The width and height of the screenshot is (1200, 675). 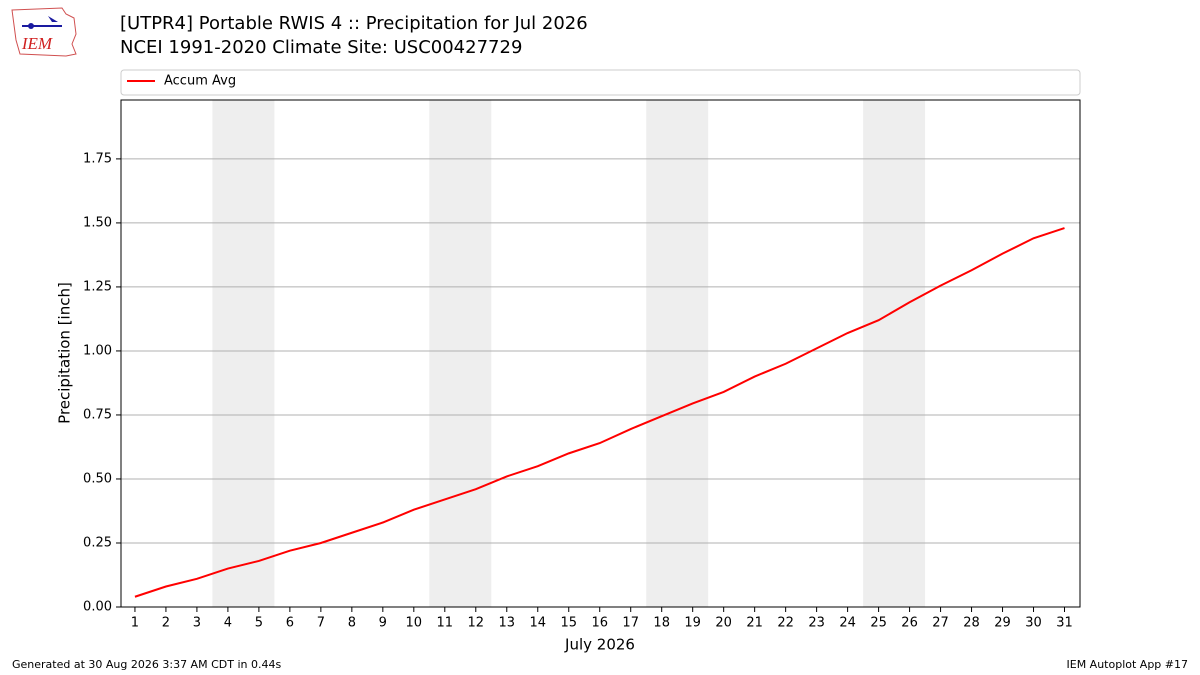 What do you see at coordinates (599, 623) in the screenshot?
I see `x-tick-label: 16` at bounding box center [599, 623].